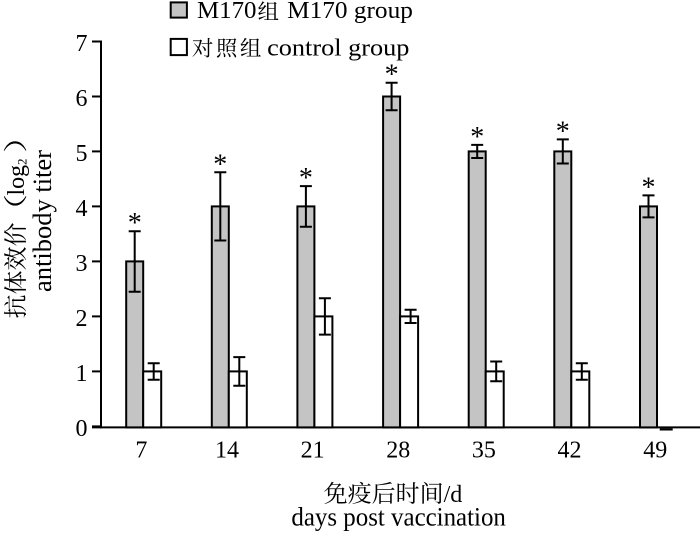  What do you see at coordinates (484, 451) in the screenshot?
I see `svg-text: 35` at bounding box center [484, 451].